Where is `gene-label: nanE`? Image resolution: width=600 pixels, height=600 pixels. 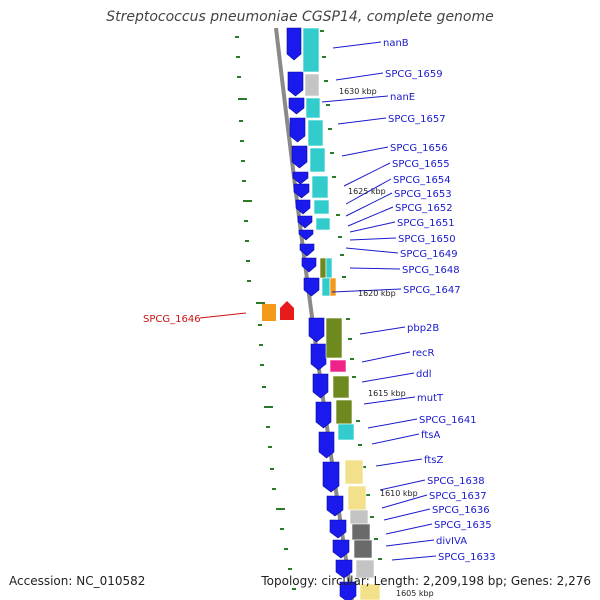 gene-label: nanE is located at coordinates (402, 97).